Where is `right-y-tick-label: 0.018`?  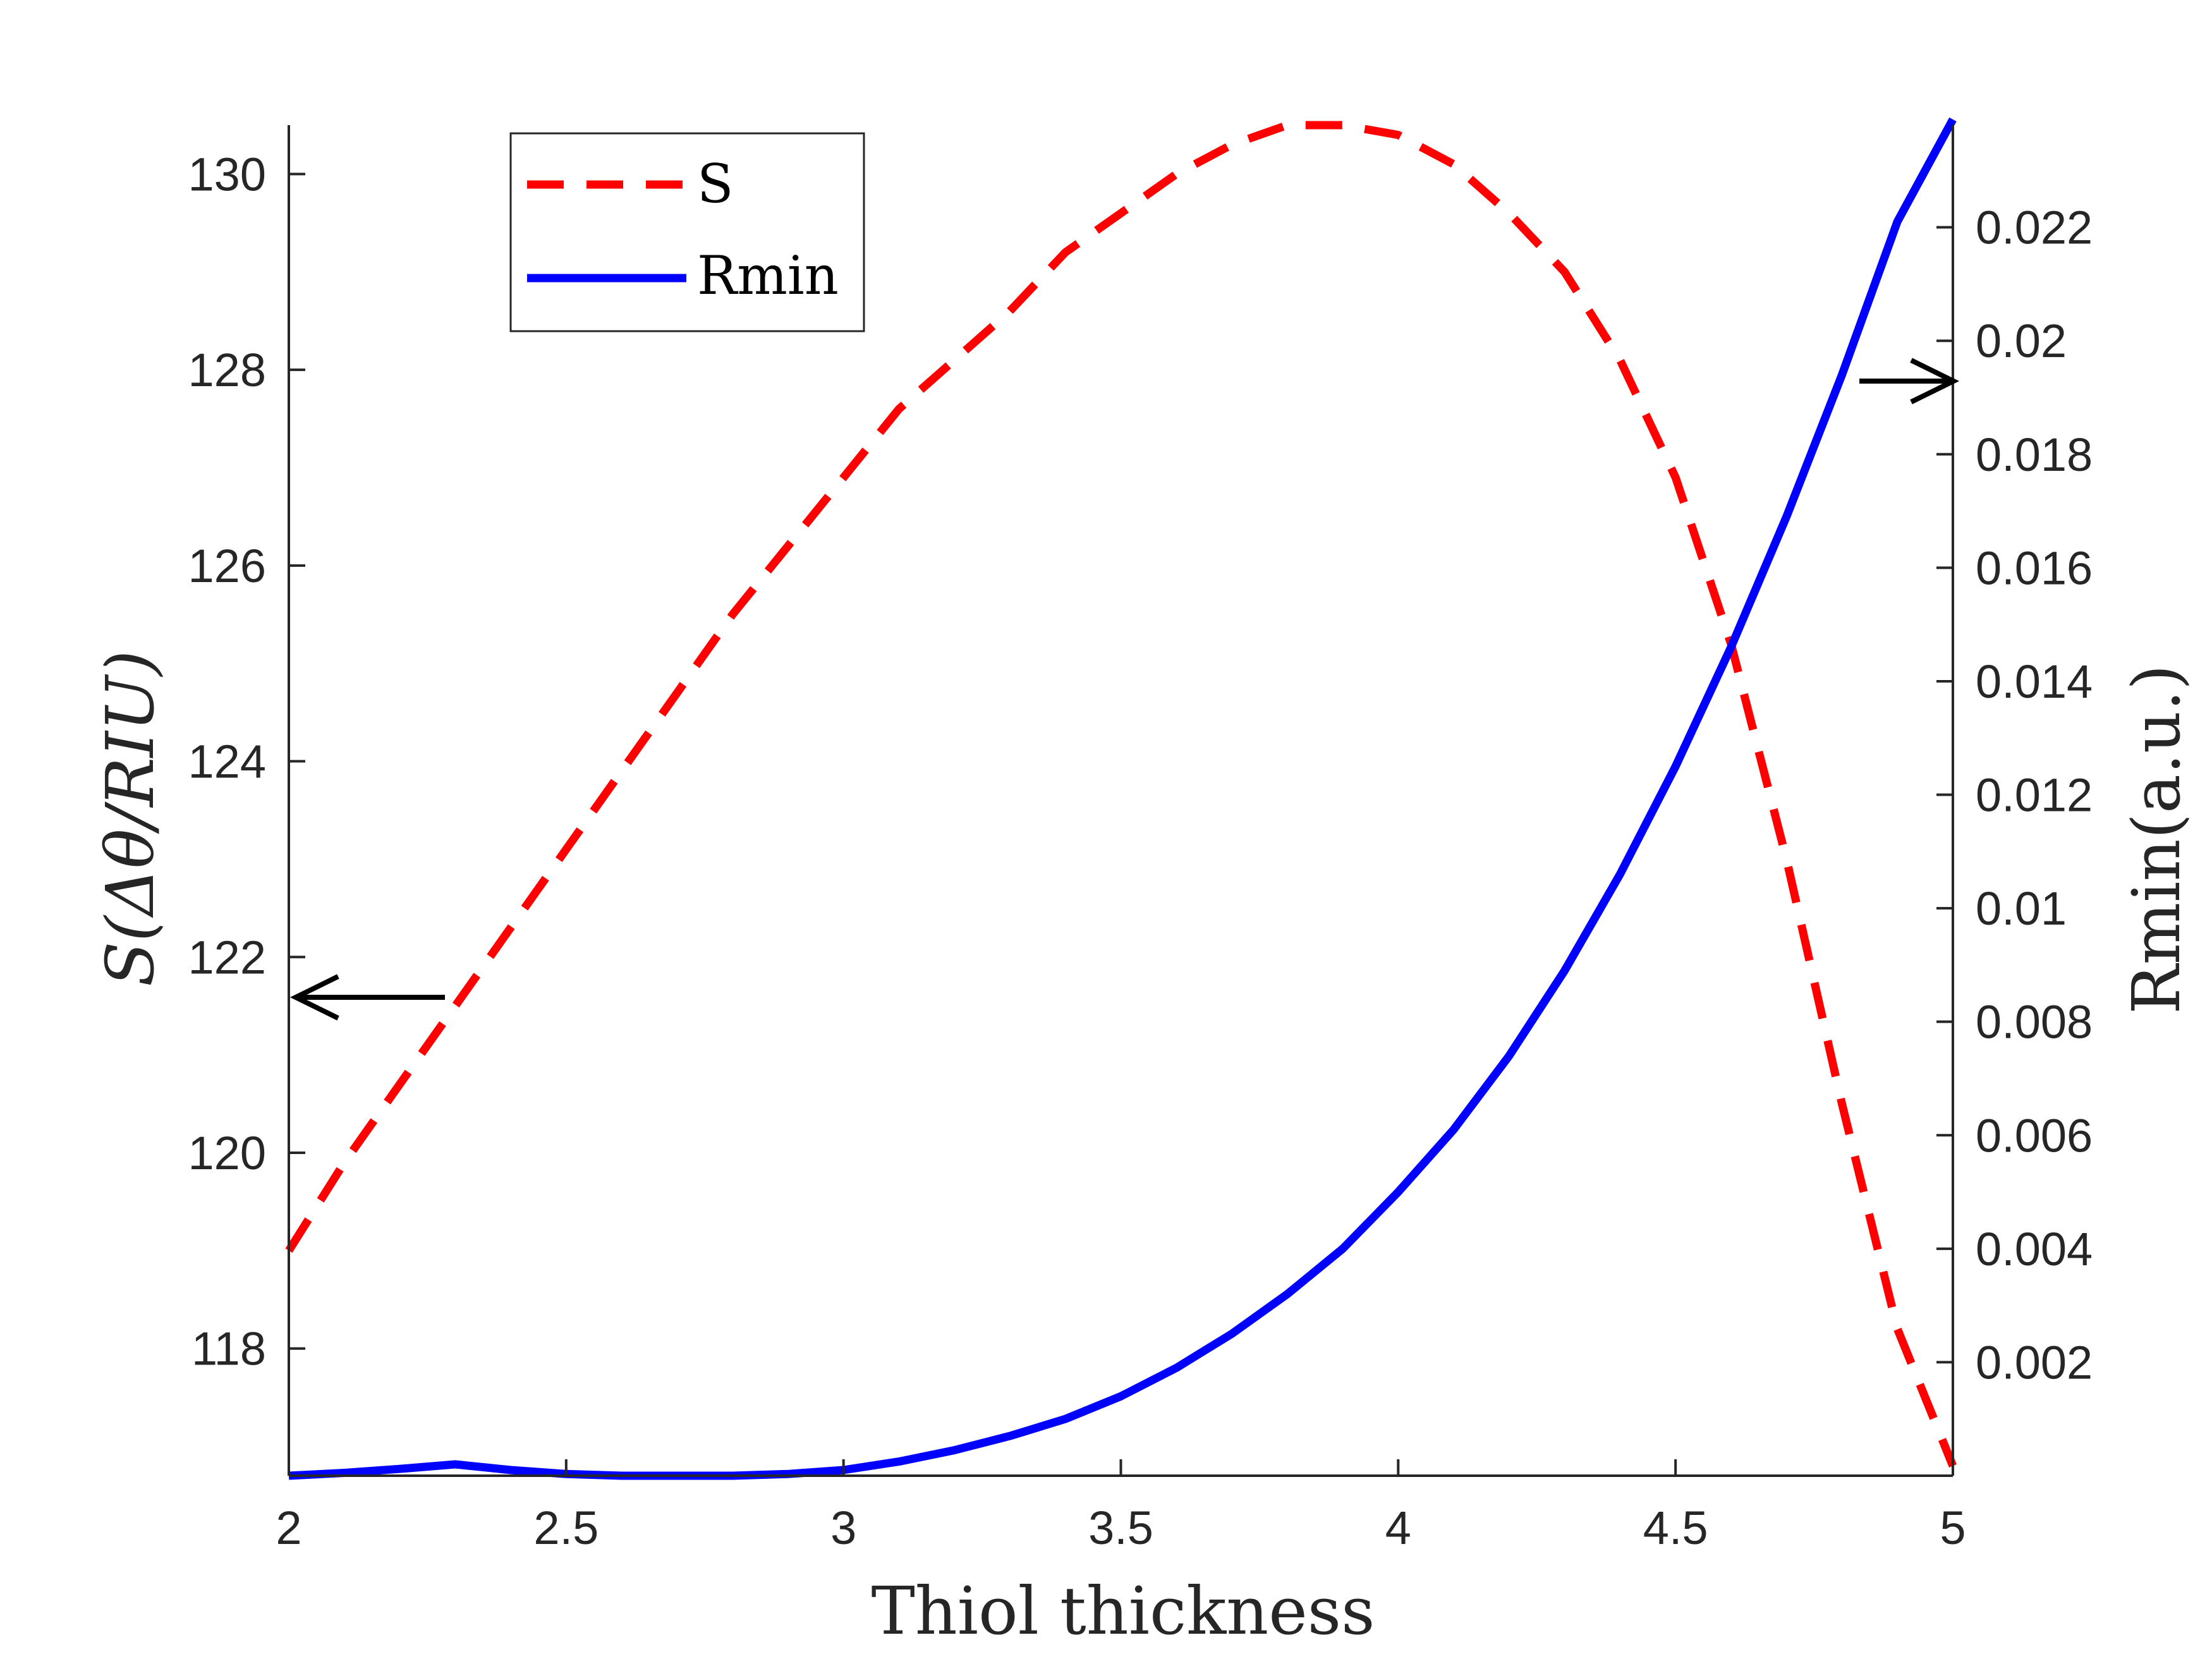 right-y-tick-label: 0.018 is located at coordinates (2035, 454).